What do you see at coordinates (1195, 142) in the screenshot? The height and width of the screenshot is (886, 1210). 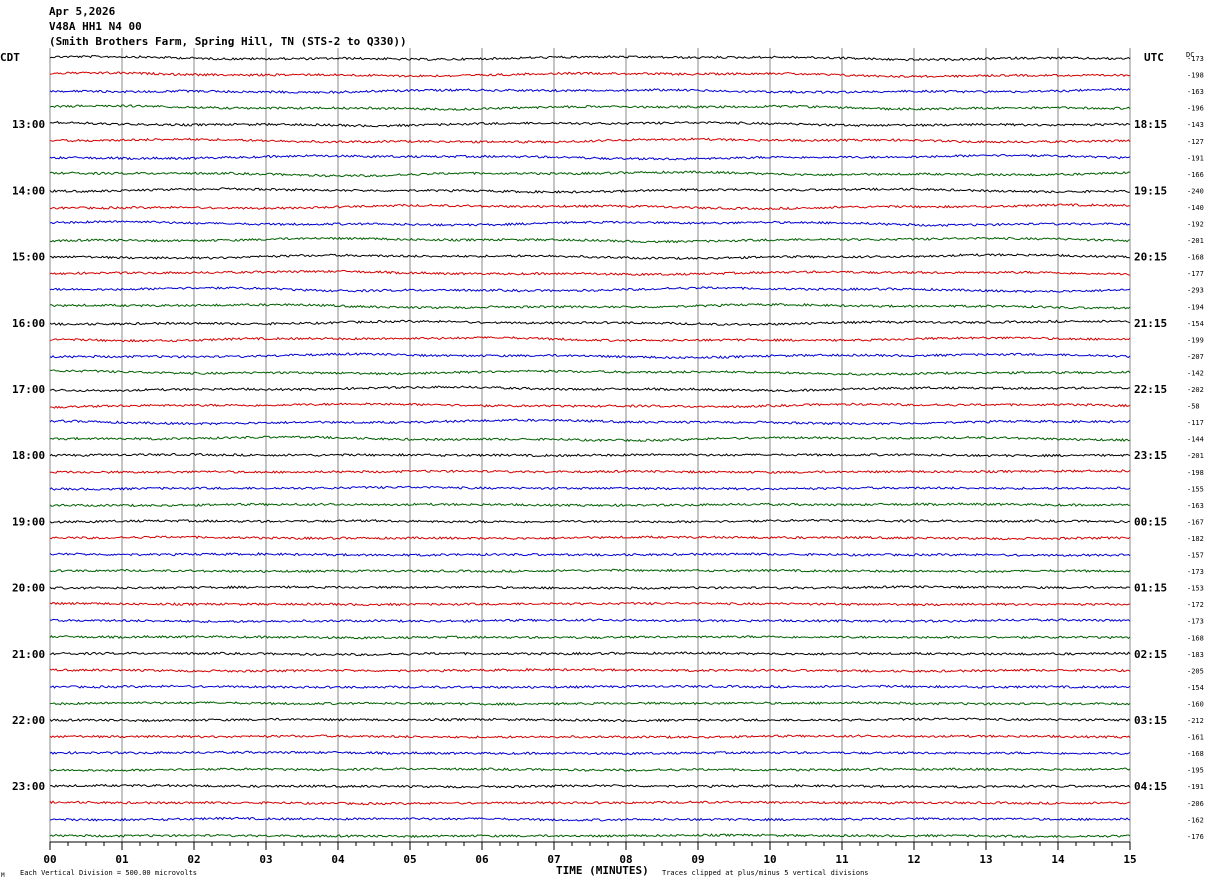 I see `dc-offset-label: -127` at bounding box center [1195, 142].